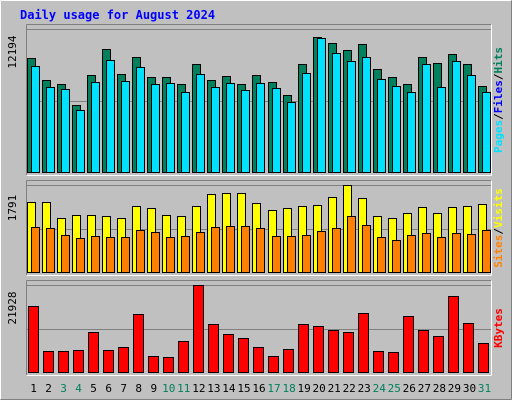  Describe the element at coordinates (168, 388) in the screenshot. I see `day-label: 10` at that location.